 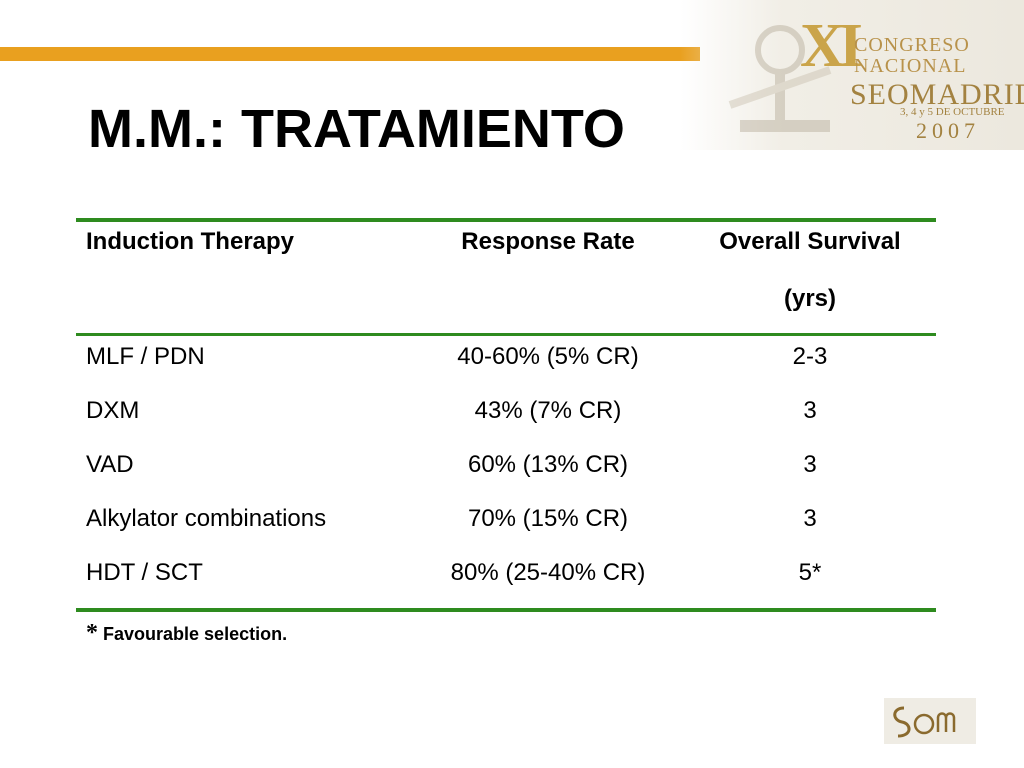 I want to click on footnote-star: *, so click(x=92, y=633).